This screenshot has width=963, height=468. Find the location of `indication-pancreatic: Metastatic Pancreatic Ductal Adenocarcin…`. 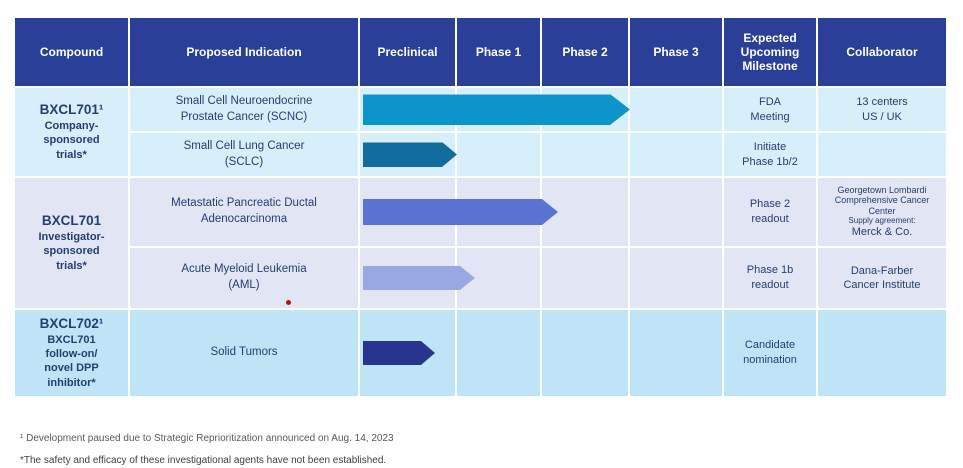

indication-pancreatic: Metastatic Pancreatic Ductal Adenocarcin… is located at coordinates (244, 212).